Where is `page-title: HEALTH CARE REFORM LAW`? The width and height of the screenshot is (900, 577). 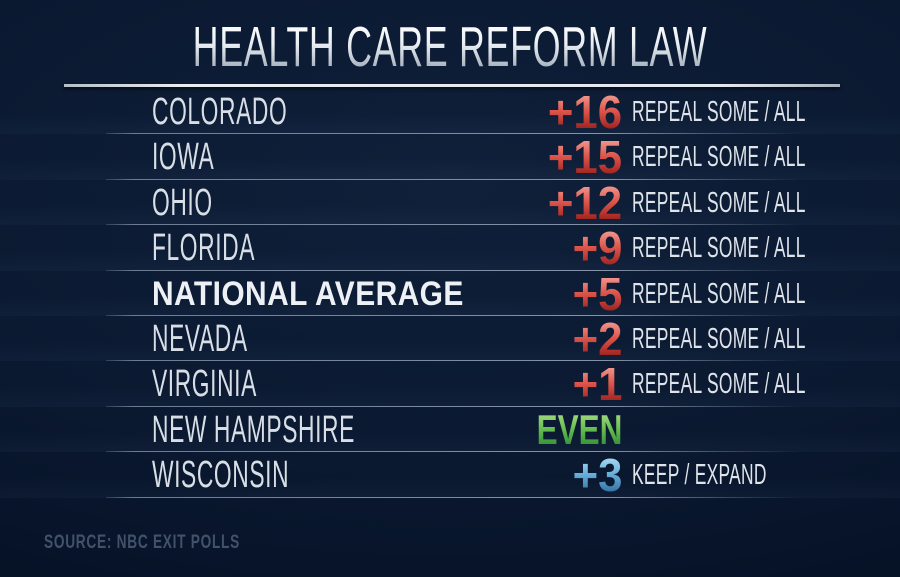 page-title: HEALTH CARE REFORM LAW is located at coordinates (450, 47).